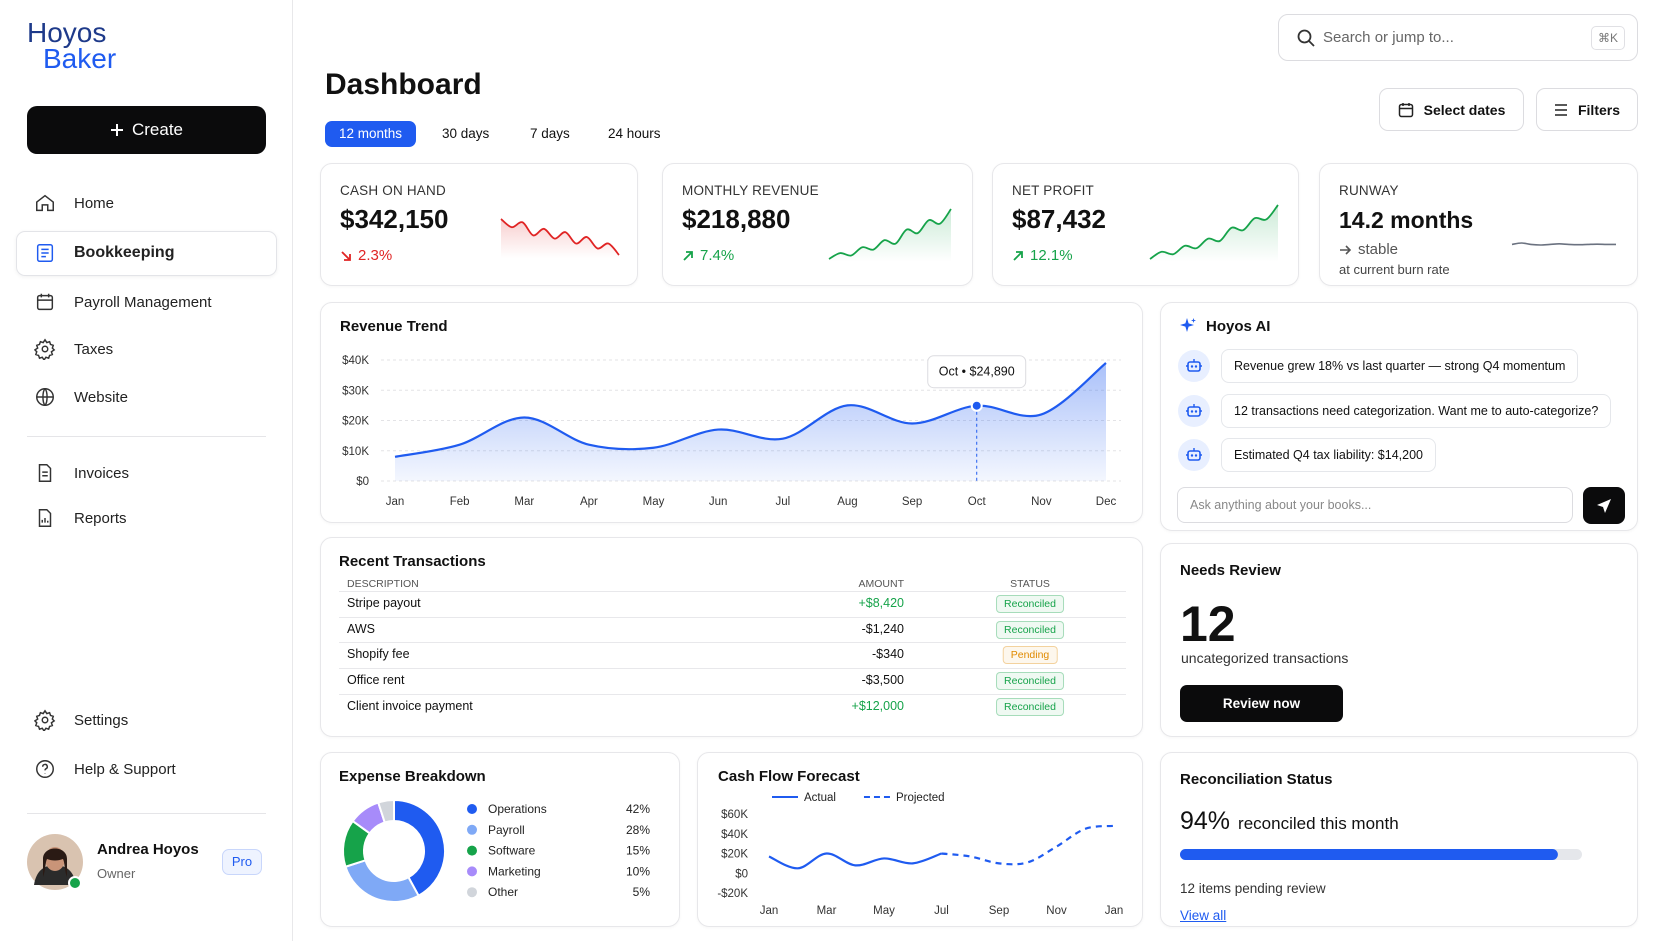 The image size is (1672, 941). I want to click on column-header: AMOUNT, so click(881, 584).